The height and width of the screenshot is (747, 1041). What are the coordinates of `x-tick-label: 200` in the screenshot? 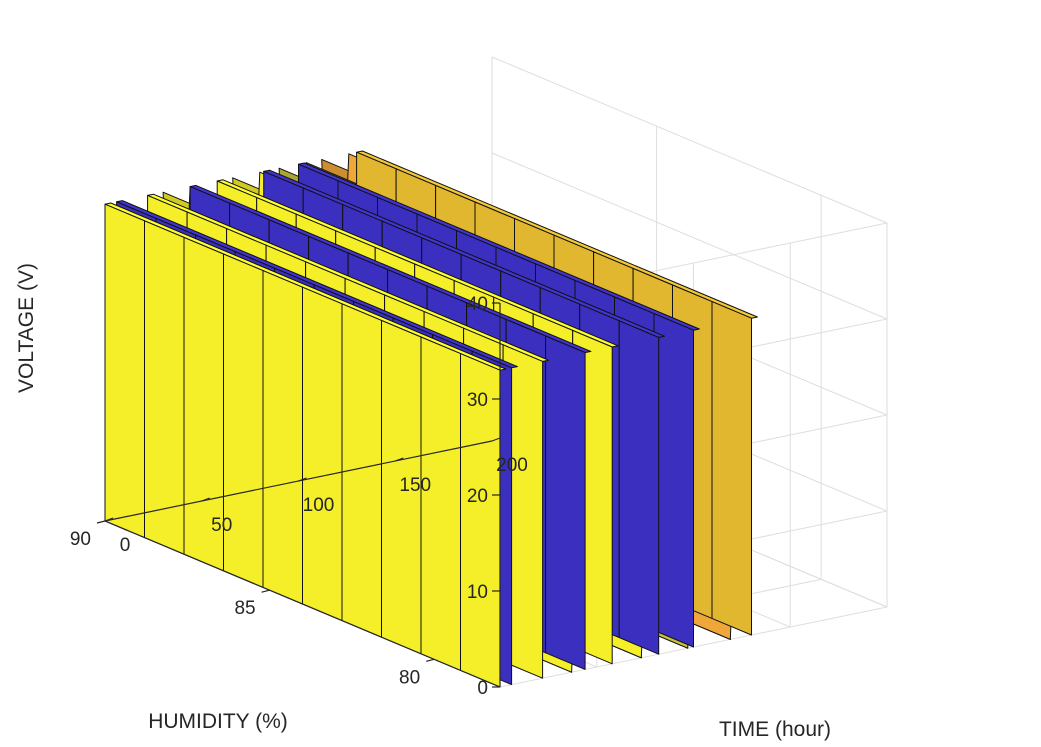 It's located at (512, 465).